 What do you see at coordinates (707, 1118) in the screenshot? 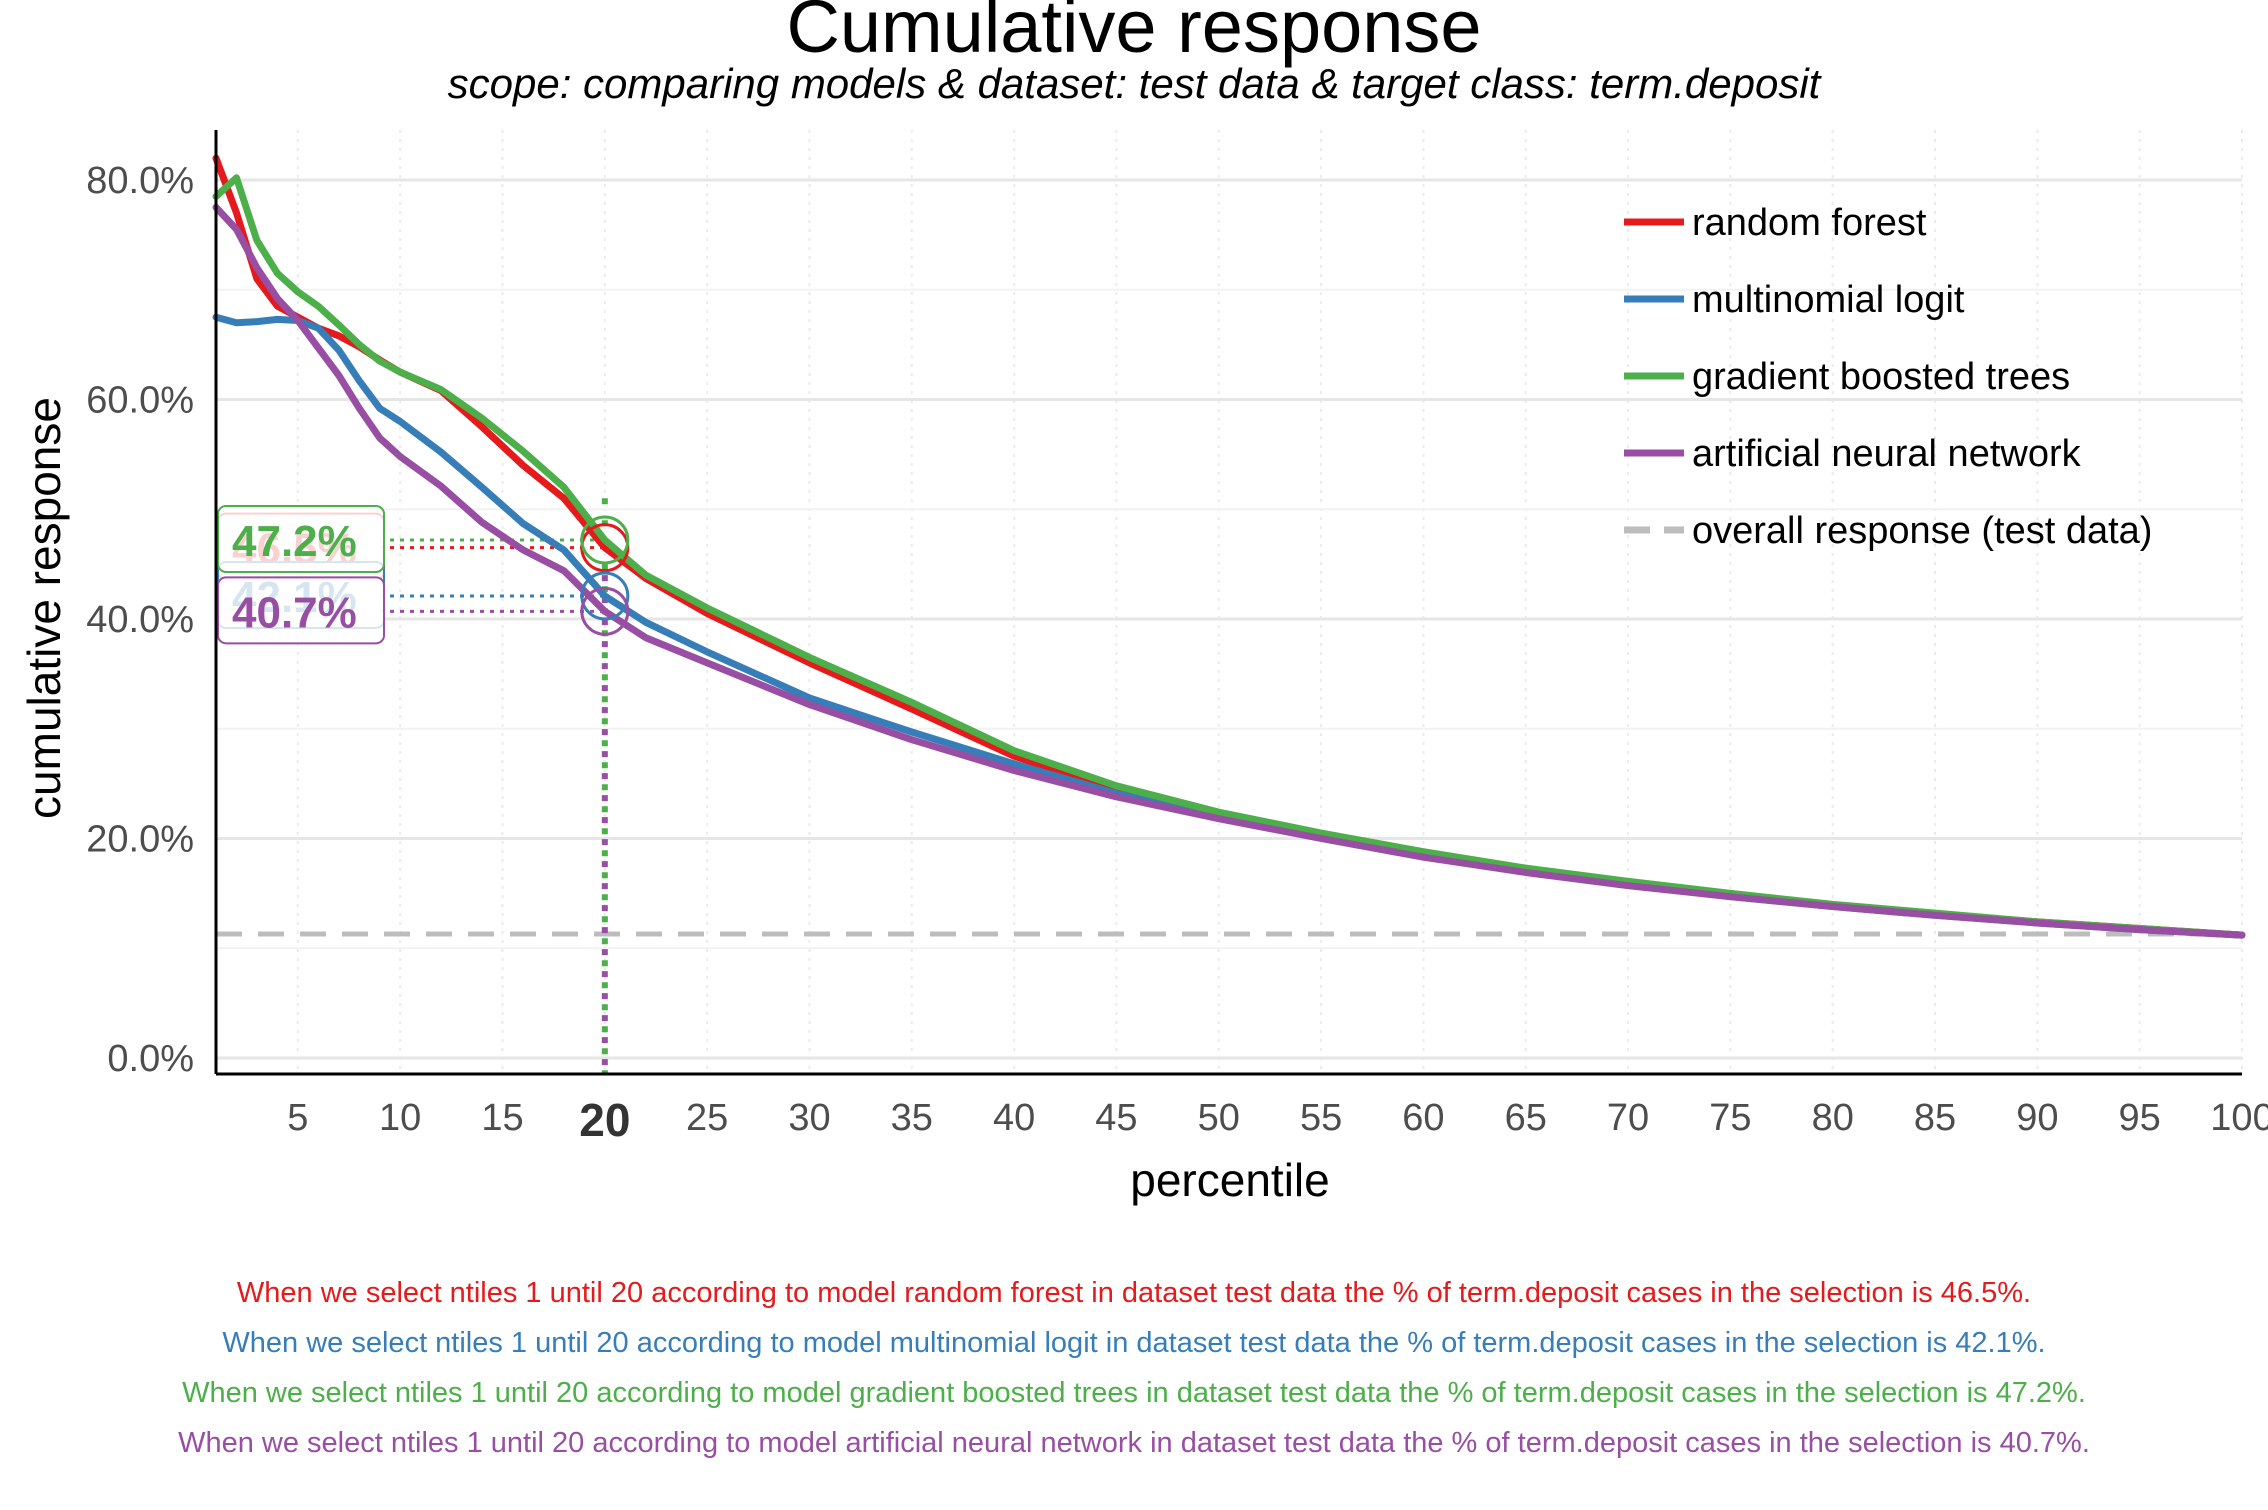
I see `x-tick-label-25: 25` at bounding box center [707, 1118].